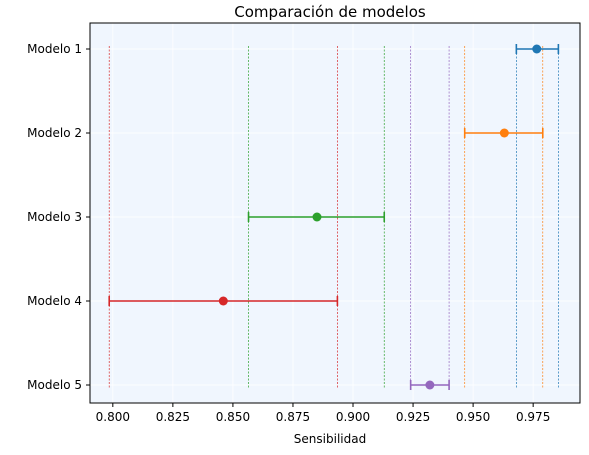 The image size is (589, 455). Describe the element at coordinates (473, 417) in the screenshot. I see `x-tick-label: 0.950` at that location.